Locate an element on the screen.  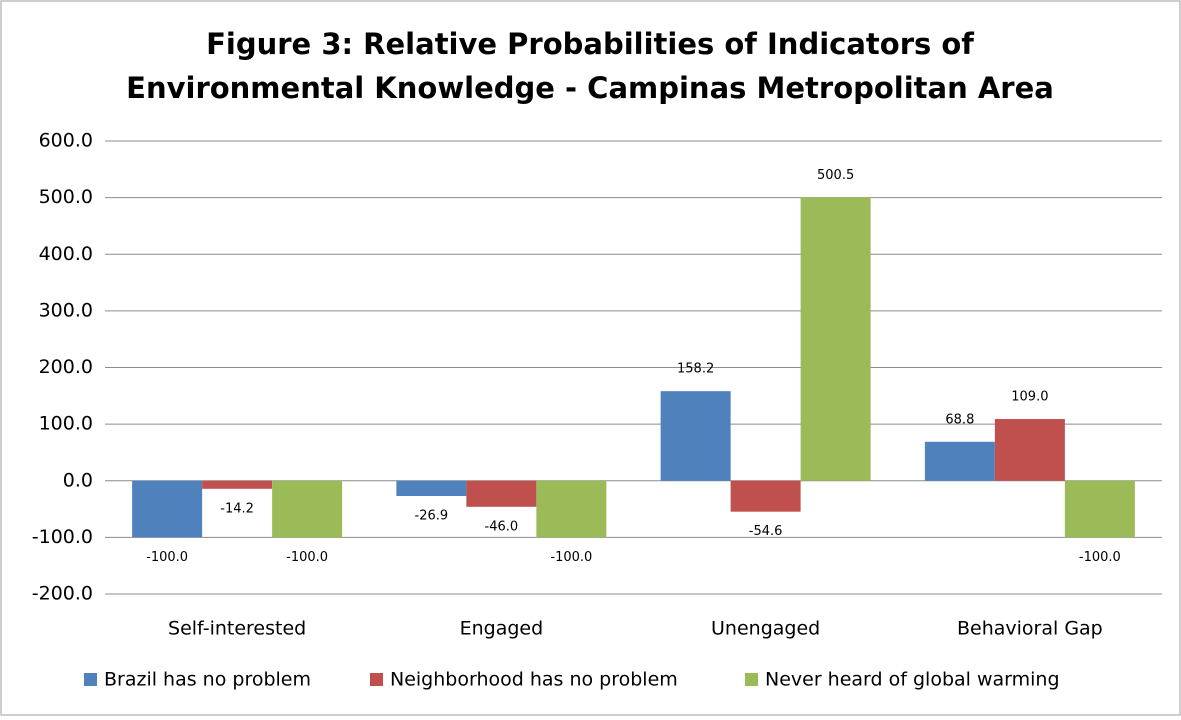
data-label: -14.2 is located at coordinates (237, 508).